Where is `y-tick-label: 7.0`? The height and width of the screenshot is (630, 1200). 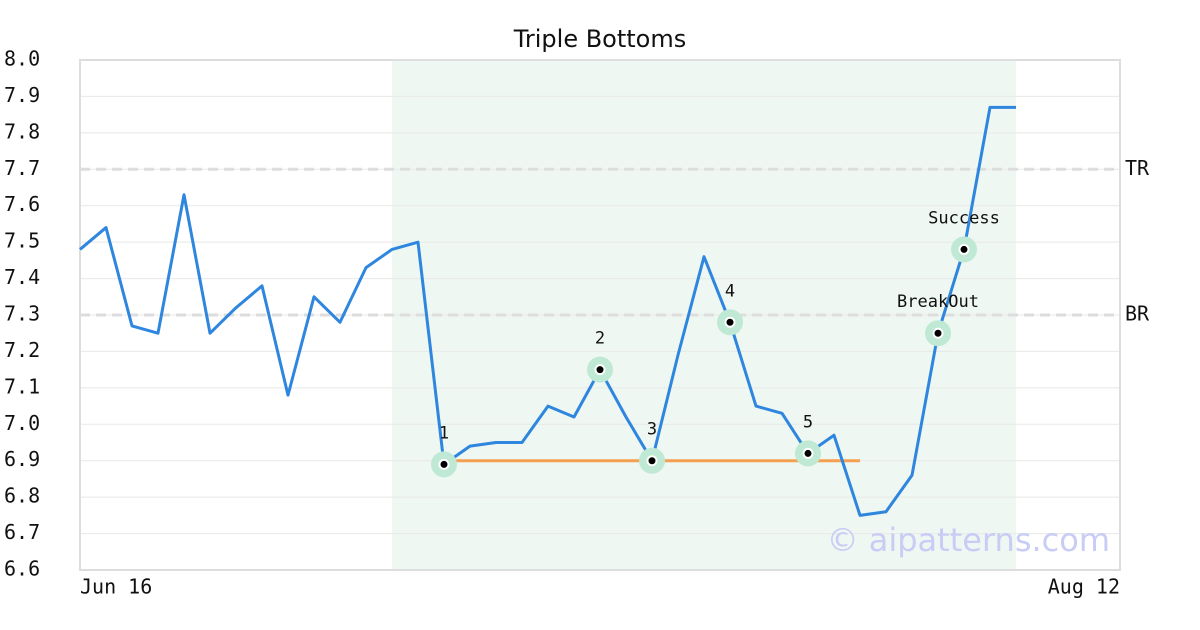
y-tick-label: 7.0 is located at coordinates (22, 423).